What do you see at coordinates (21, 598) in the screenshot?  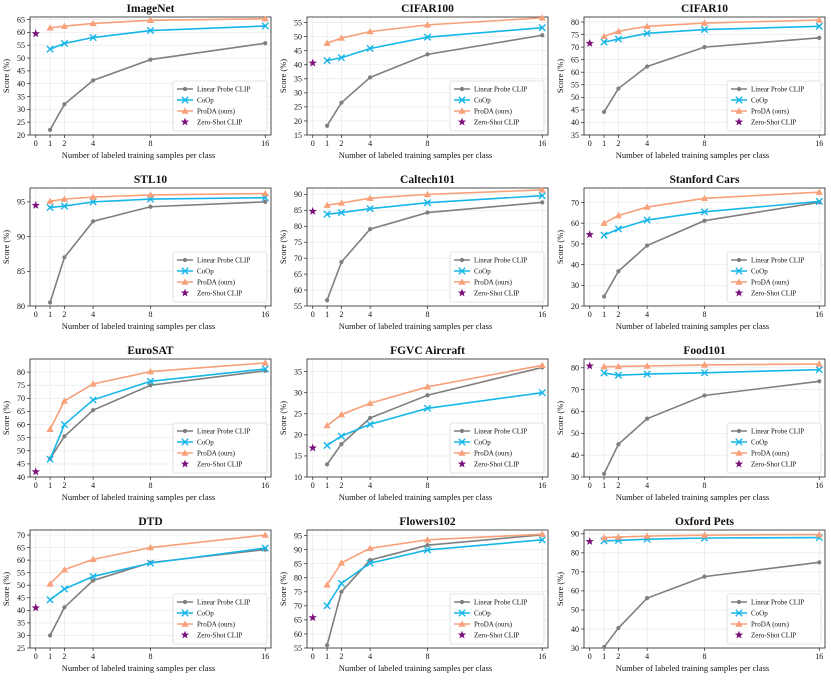 I see `y-tick-label: 45` at bounding box center [21, 598].